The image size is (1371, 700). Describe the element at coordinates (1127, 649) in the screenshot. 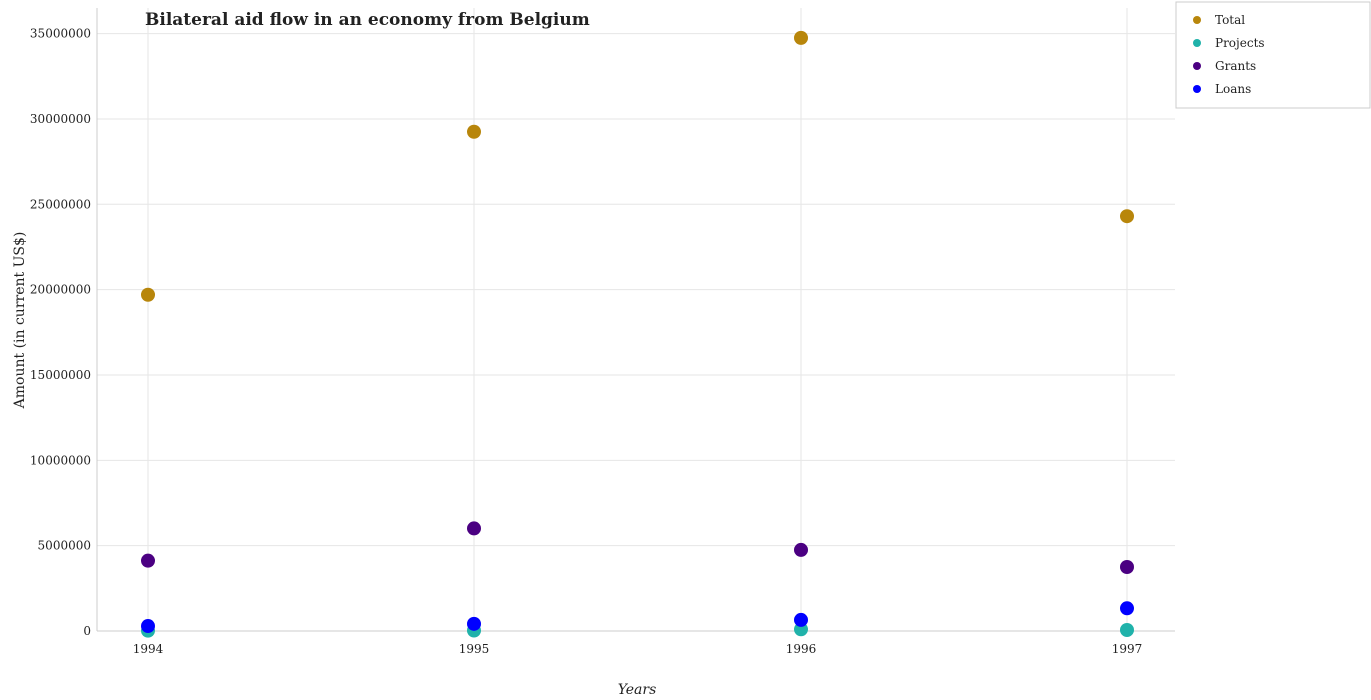

I see `x-tick-label: 1997` at that location.